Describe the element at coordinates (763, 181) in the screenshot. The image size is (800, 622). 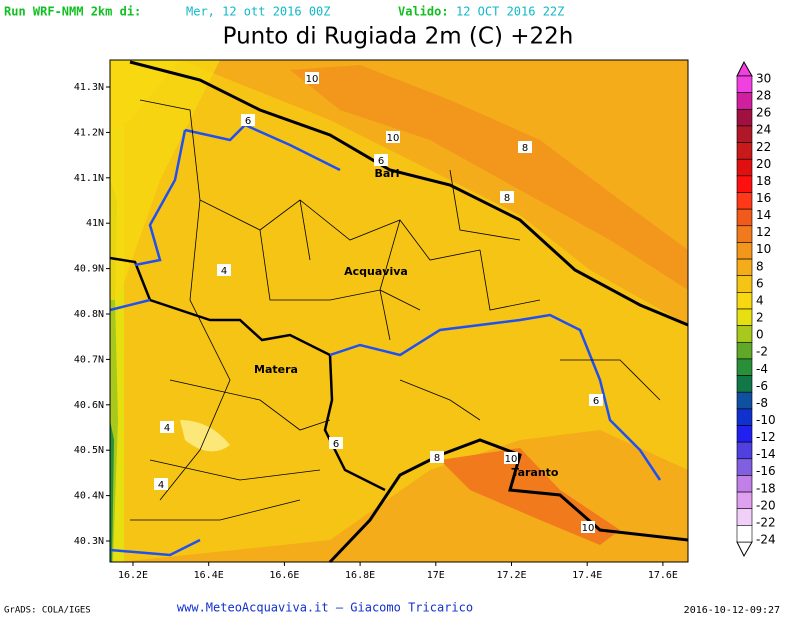
I see `colorbar-label: 18` at that location.